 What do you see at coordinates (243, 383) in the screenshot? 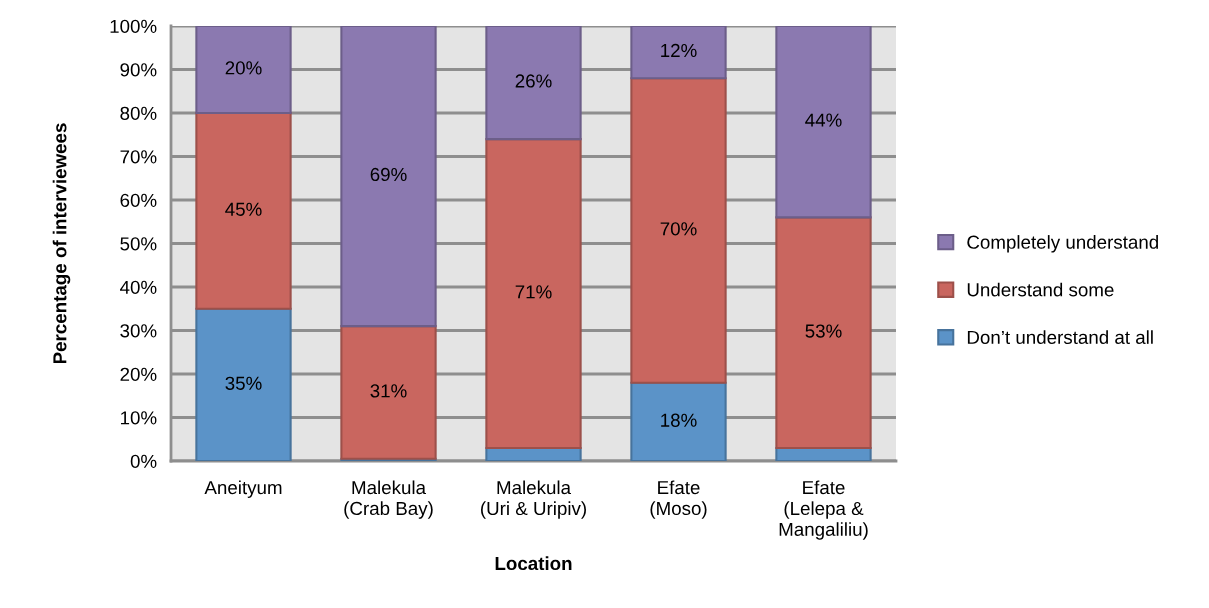
I see `data-label: 35%` at bounding box center [243, 383].